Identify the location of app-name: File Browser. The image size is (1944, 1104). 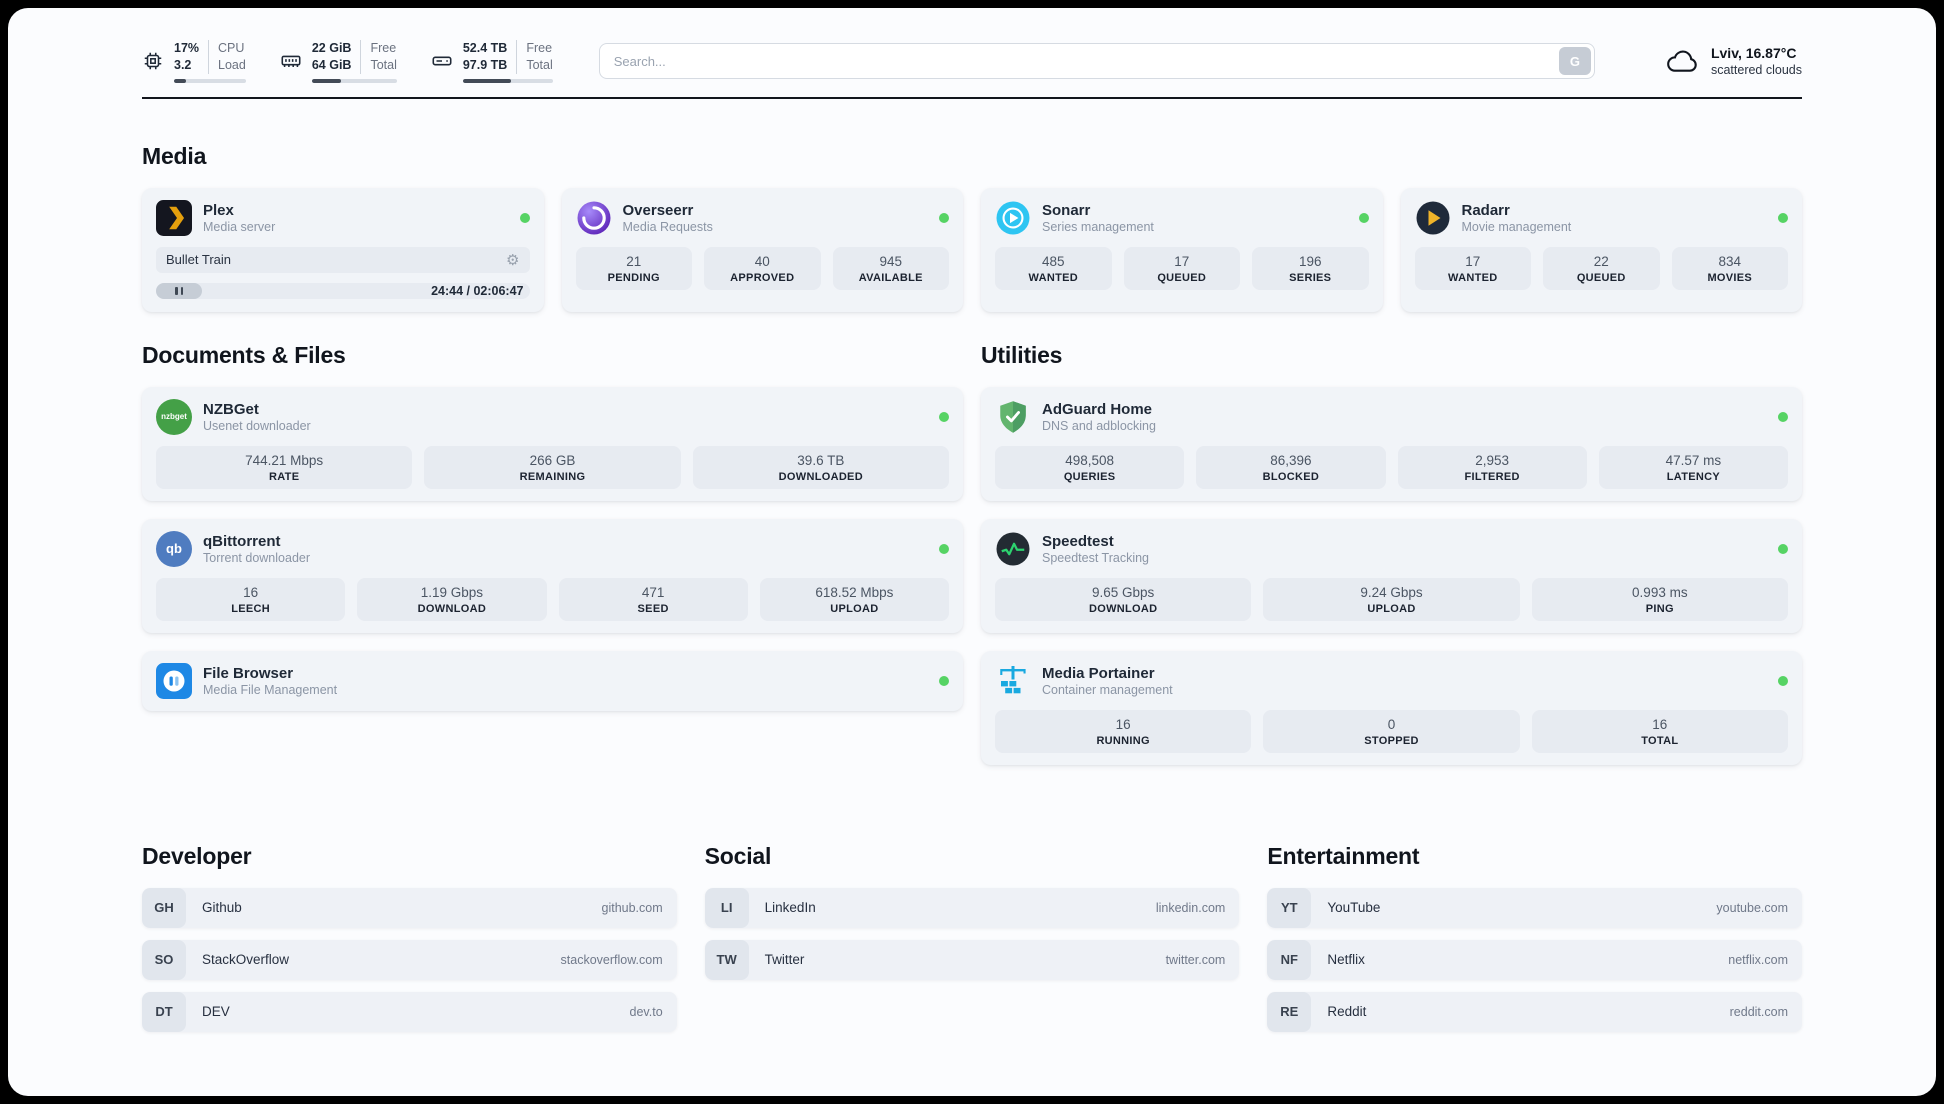
(248, 673).